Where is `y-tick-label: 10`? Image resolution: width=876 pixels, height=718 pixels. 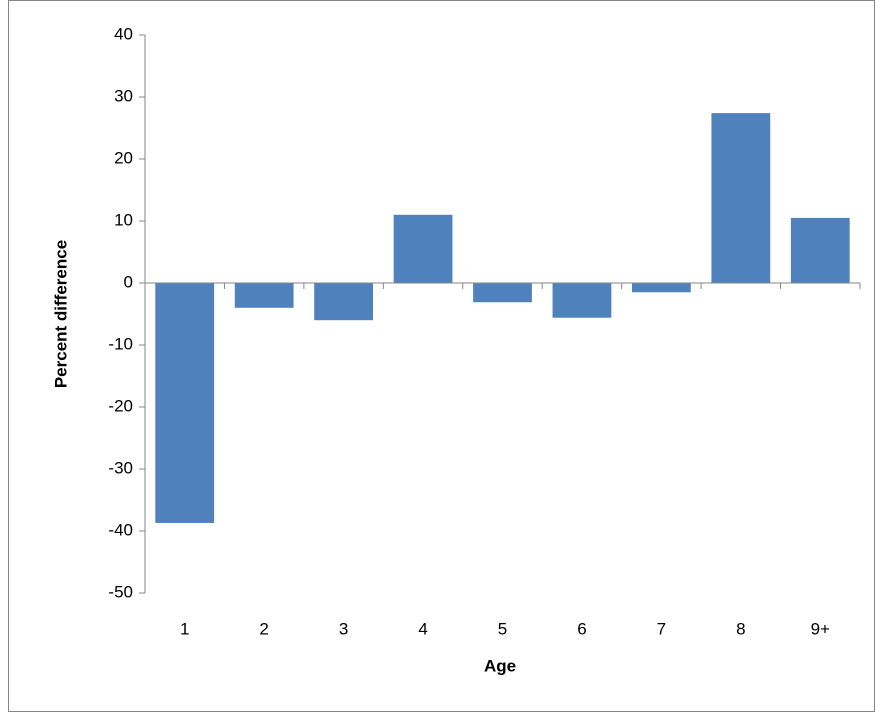 y-tick-label: 10 is located at coordinates (123, 219).